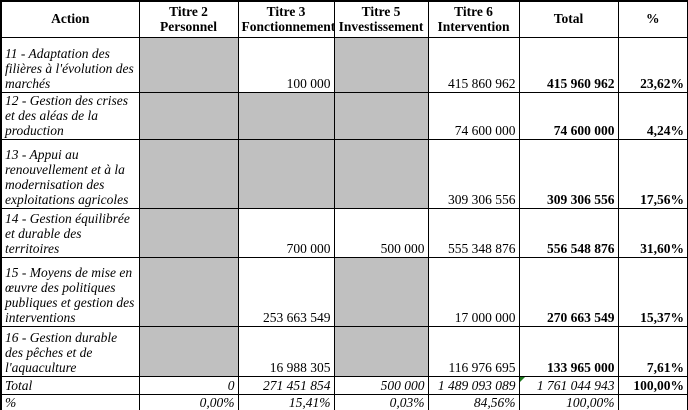 This screenshot has width=688, height=410. Describe the element at coordinates (287, 26) in the screenshot. I see `header-line: Fonctionnement` at that location.